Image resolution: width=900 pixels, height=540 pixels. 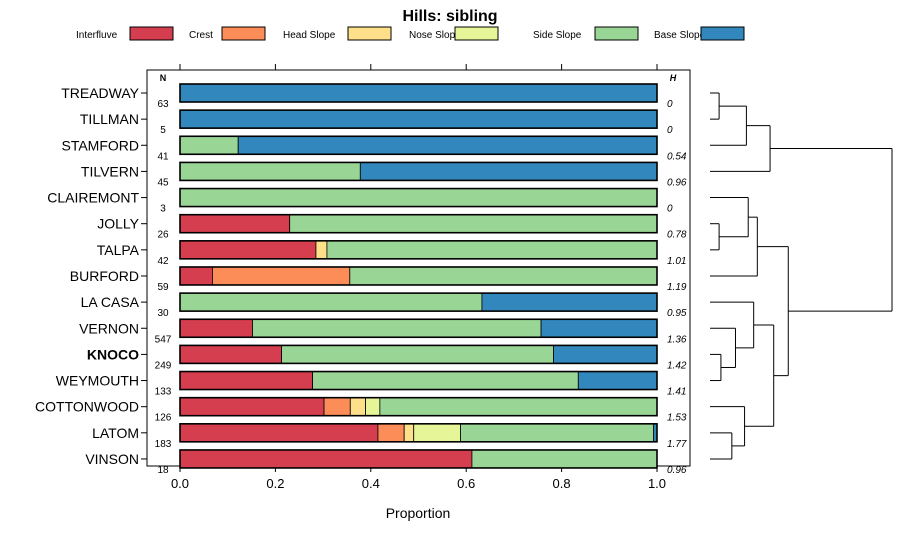 I want to click on category-label-jolly: JOLLY, so click(x=118, y=224).